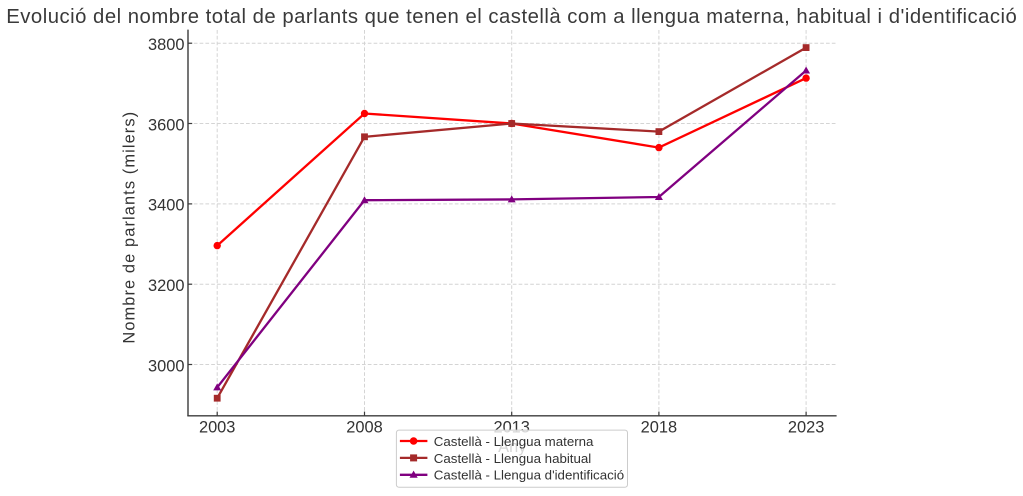  I want to click on svg-text: Nombre de parlants (milers), so click(130, 227).